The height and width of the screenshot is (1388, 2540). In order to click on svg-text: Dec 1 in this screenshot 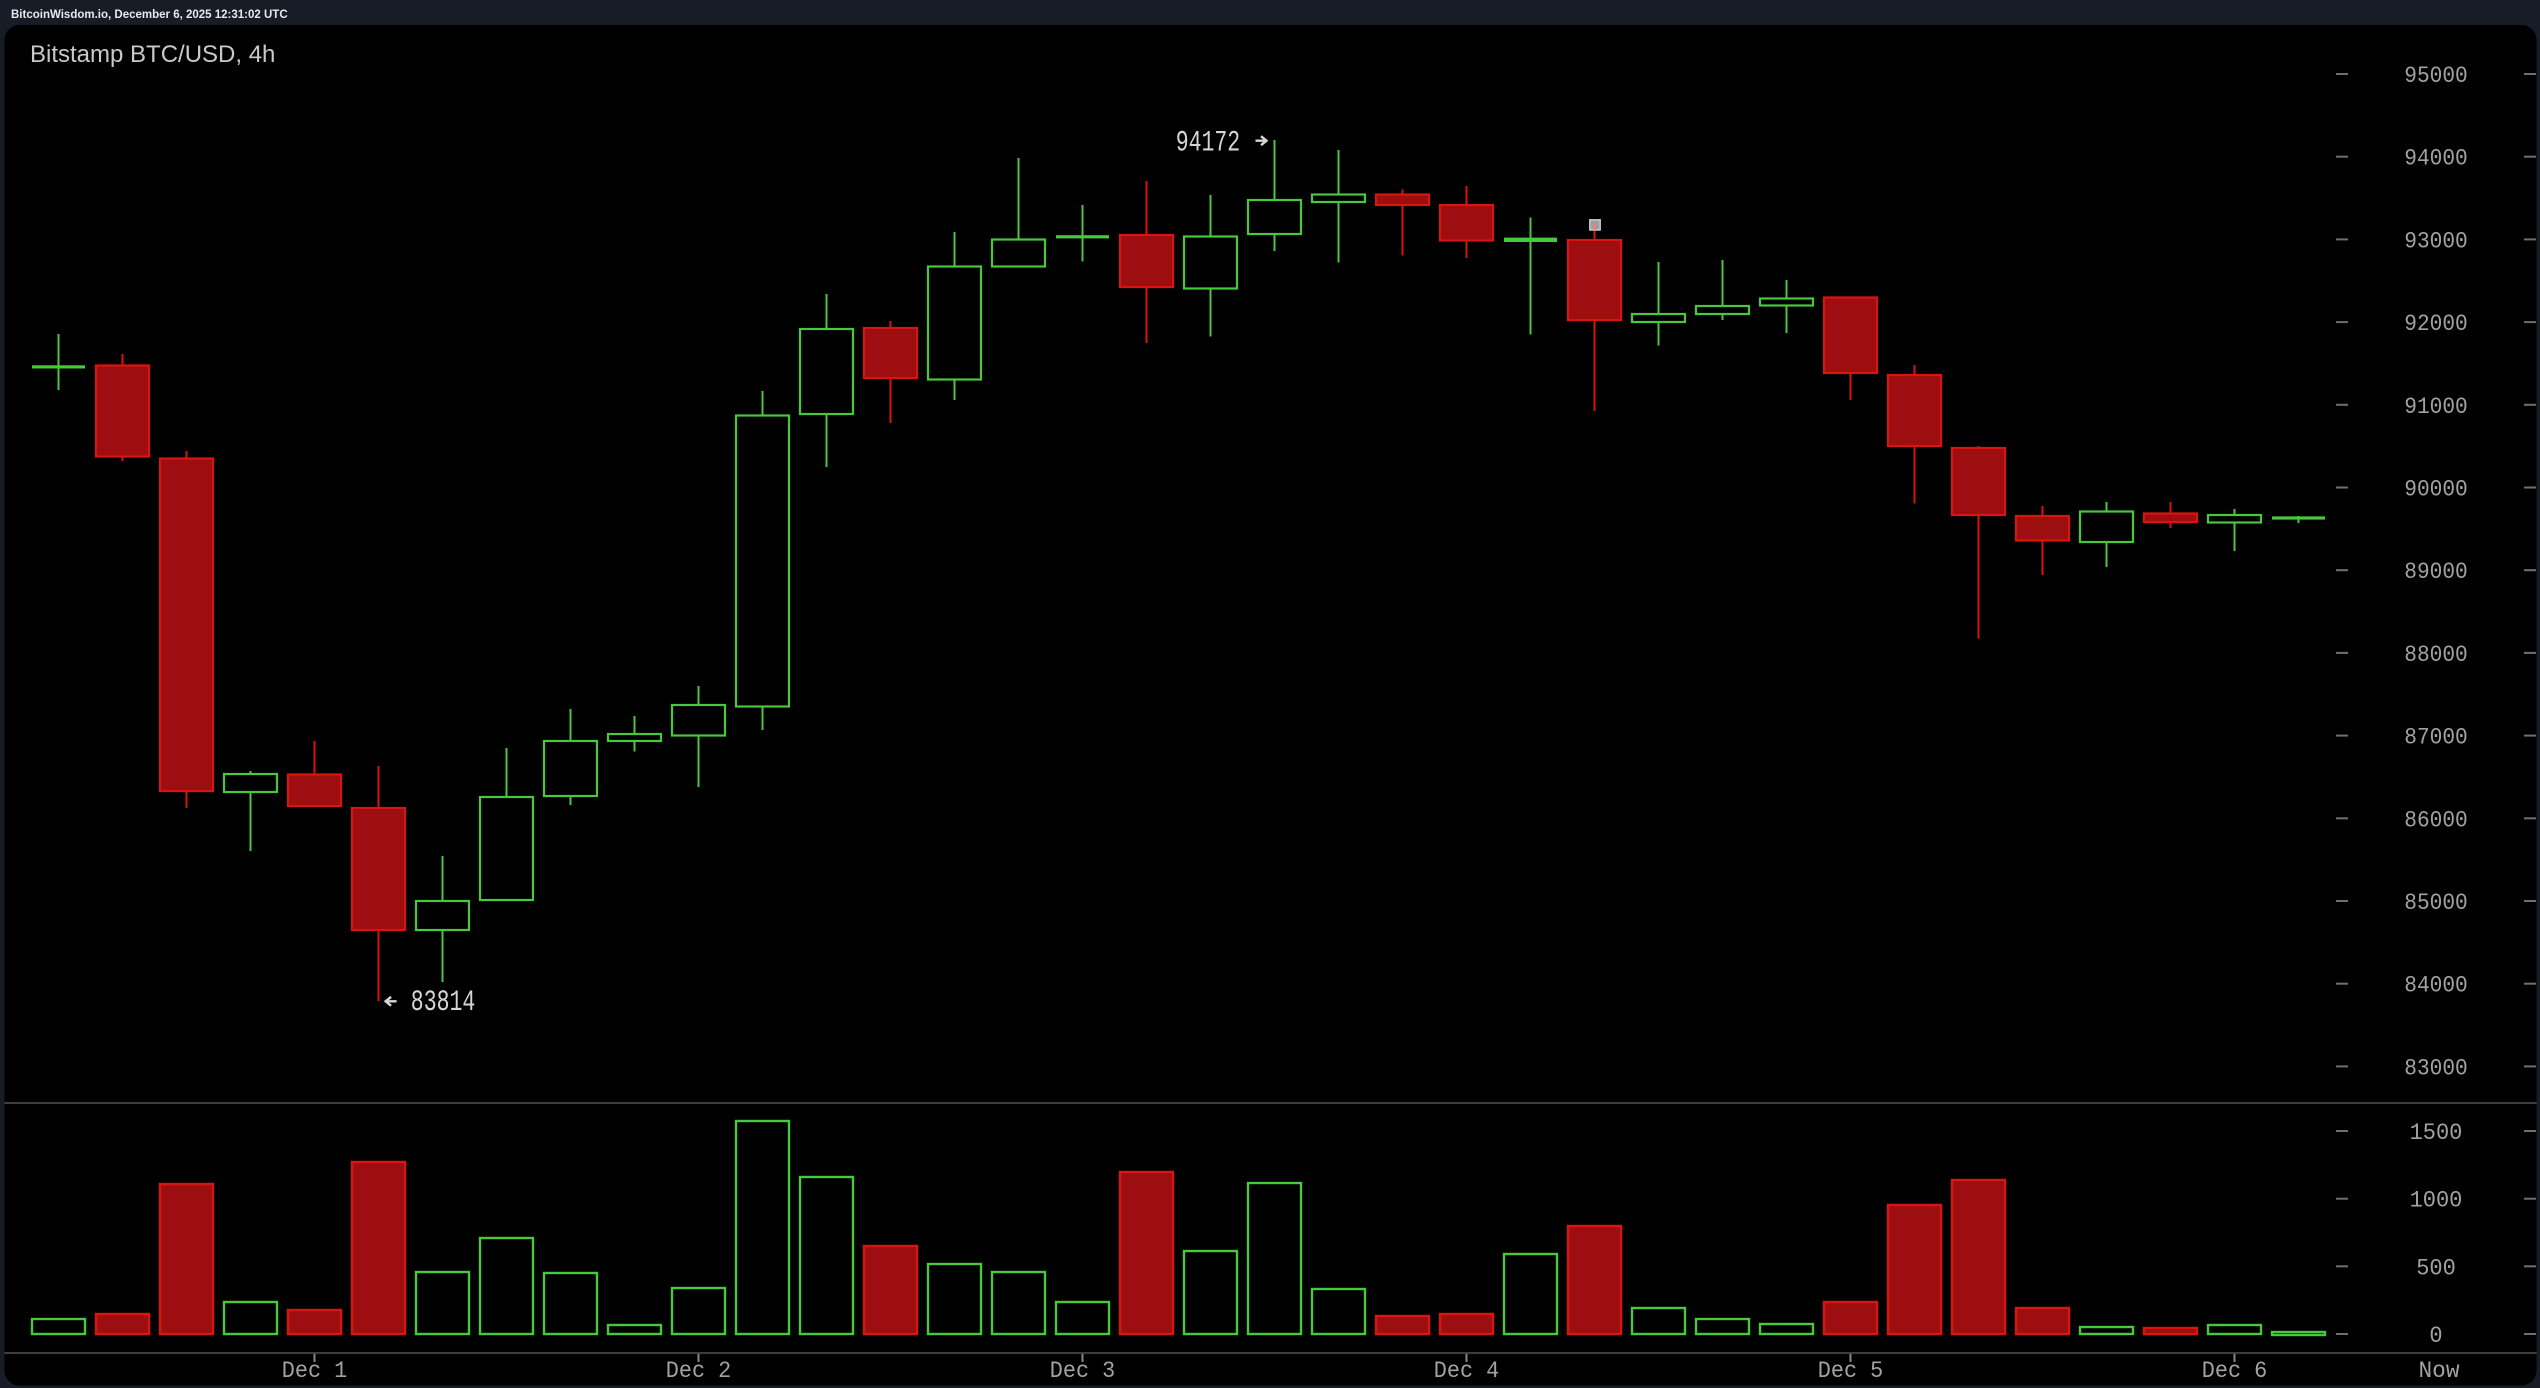, I will do `click(315, 1371)`.